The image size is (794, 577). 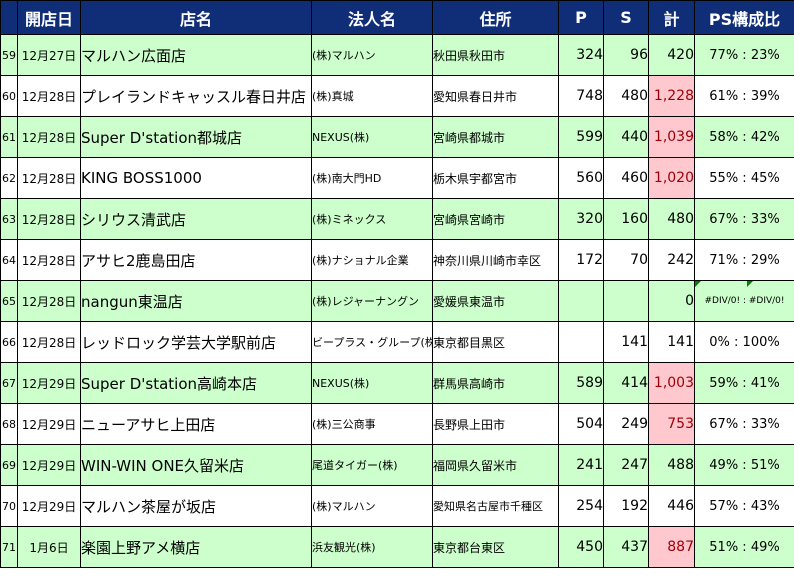 What do you see at coordinates (744, 55) in the screenshot?
I see `cell-ratio: 77% : 23%` at bounding box center [744, 55].